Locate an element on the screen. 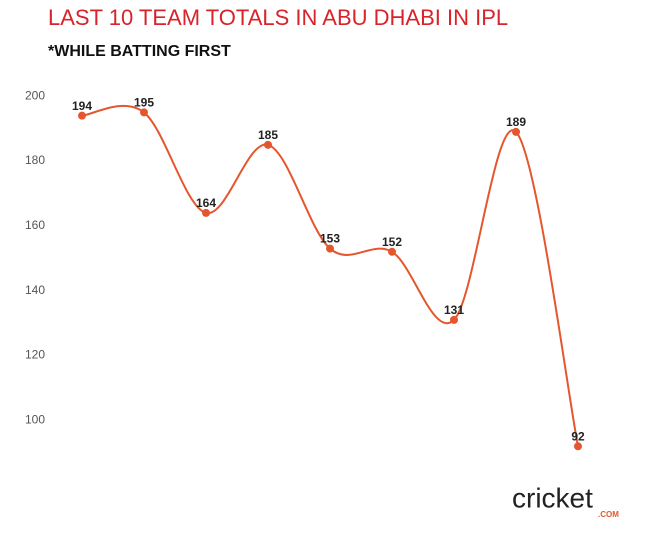 This screenshot has height=533, width=652. chart-title: LAST 10 TEAM TOTALS IN ABU DHABI IN IPL is located at coordinates (278, 17).